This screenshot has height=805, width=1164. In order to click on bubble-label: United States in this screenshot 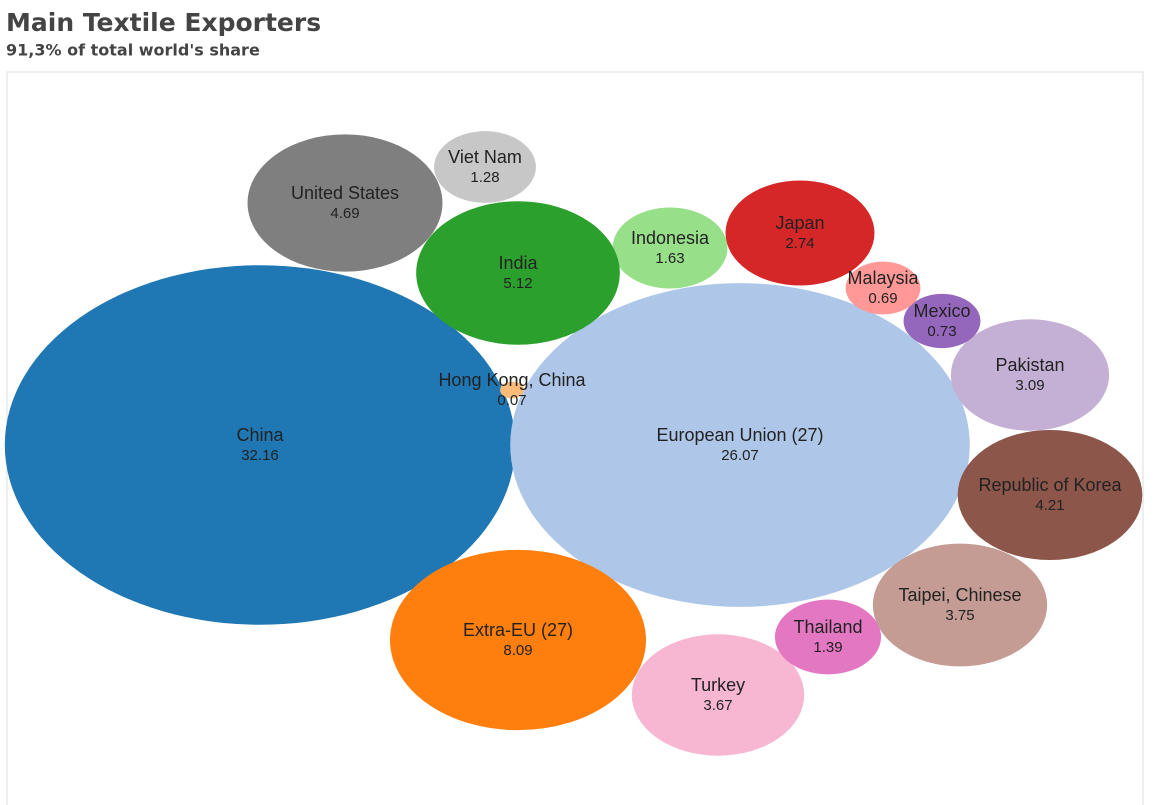, I will do `click(345, 193)`.